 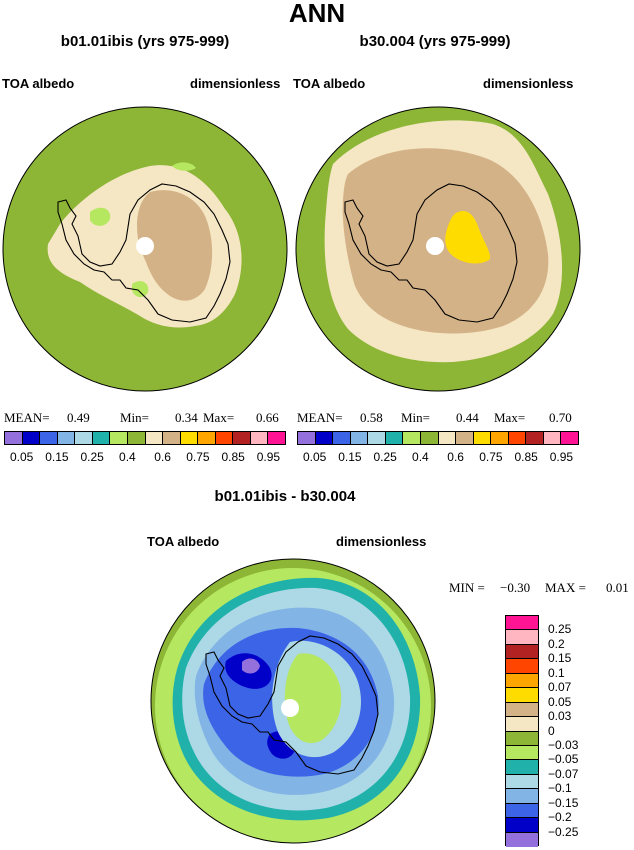 What do you see at coordinates (267, 417) in the screenshot?
I see `left-max-value: 0.66` at bounding box center [267, 417].